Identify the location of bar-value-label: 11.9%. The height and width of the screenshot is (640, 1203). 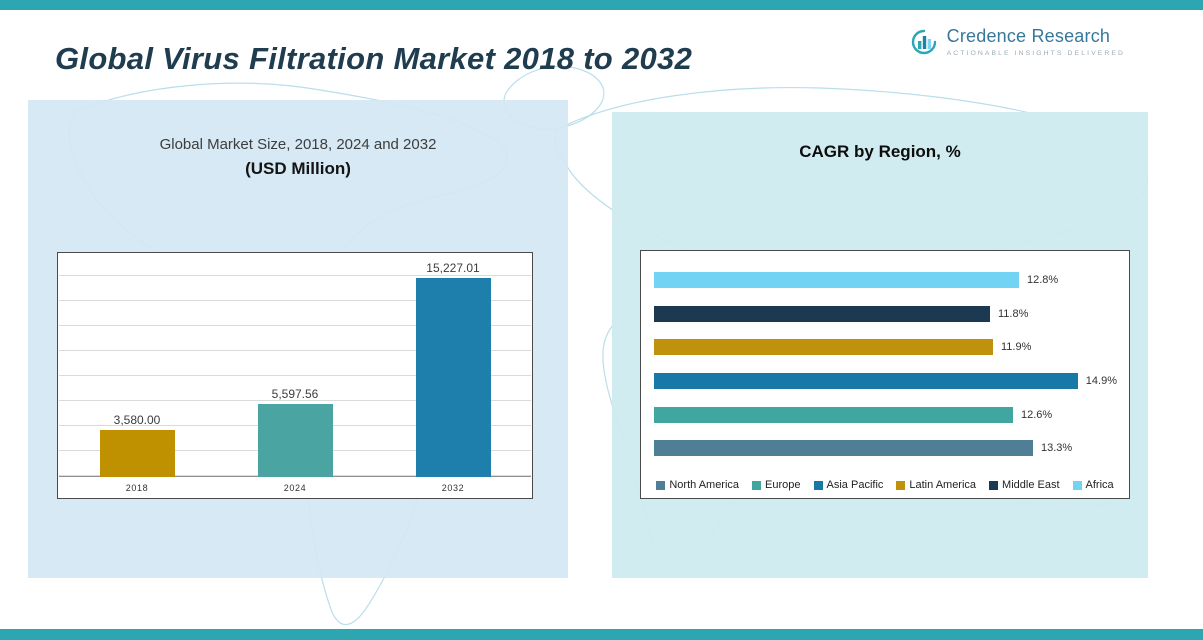
(1016, 347).